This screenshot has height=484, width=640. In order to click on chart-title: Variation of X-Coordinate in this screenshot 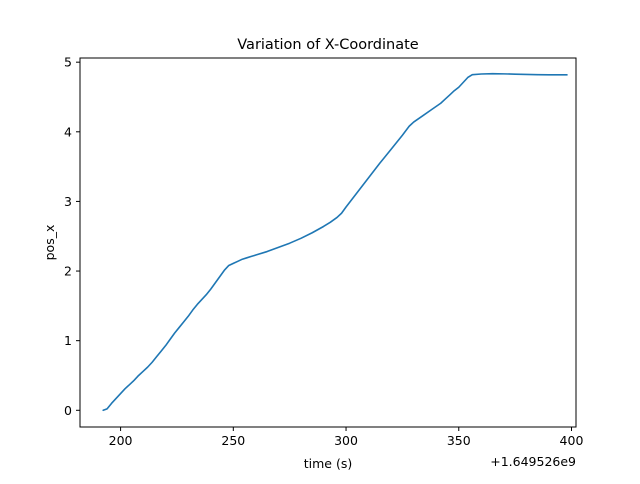, I will do `click(328, 45)`.